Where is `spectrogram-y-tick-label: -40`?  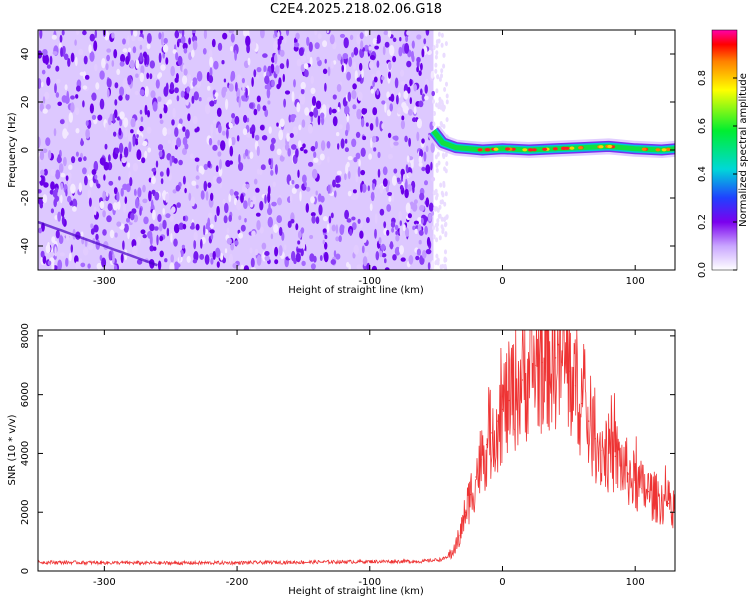
spectrogram-y-tick-label: -40 is located at coordinates (25, 246).